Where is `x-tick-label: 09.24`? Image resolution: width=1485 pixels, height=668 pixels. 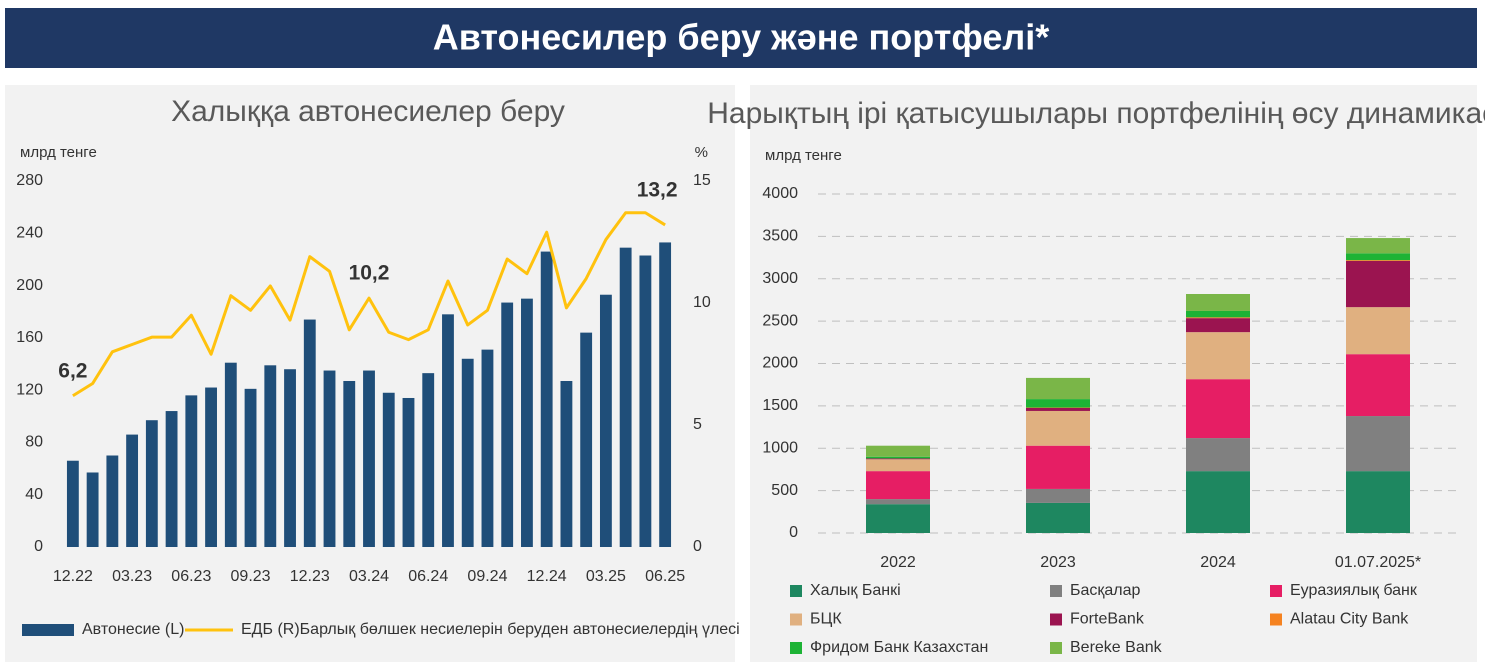 x-tick-label: 09.24 is located at coordinates (487, 576).